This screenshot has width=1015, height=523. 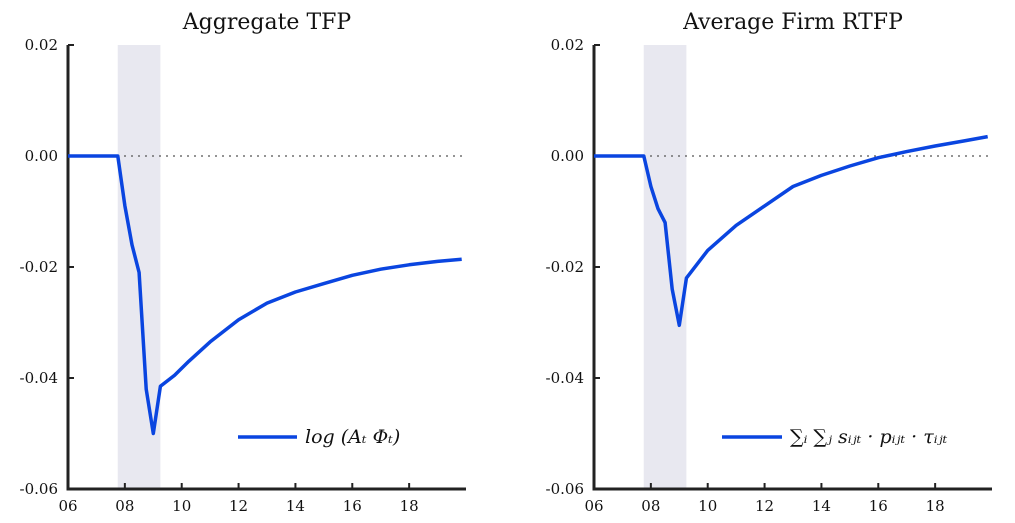 I want to click on recession-shade, so click(x=665, y=267).